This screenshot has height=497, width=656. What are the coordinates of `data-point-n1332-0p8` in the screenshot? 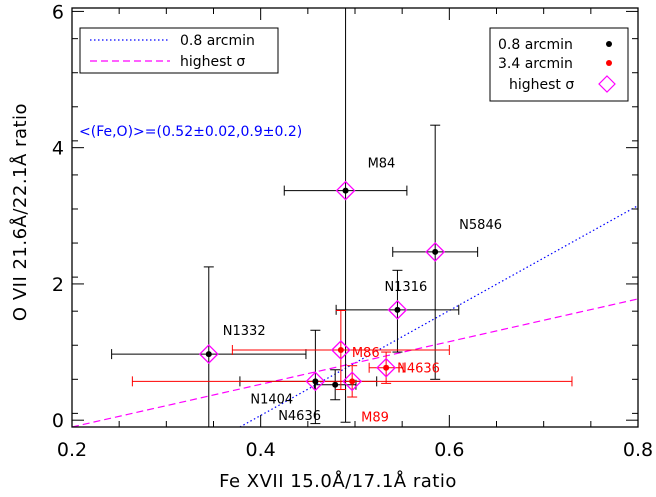 It's located at (208, 354).